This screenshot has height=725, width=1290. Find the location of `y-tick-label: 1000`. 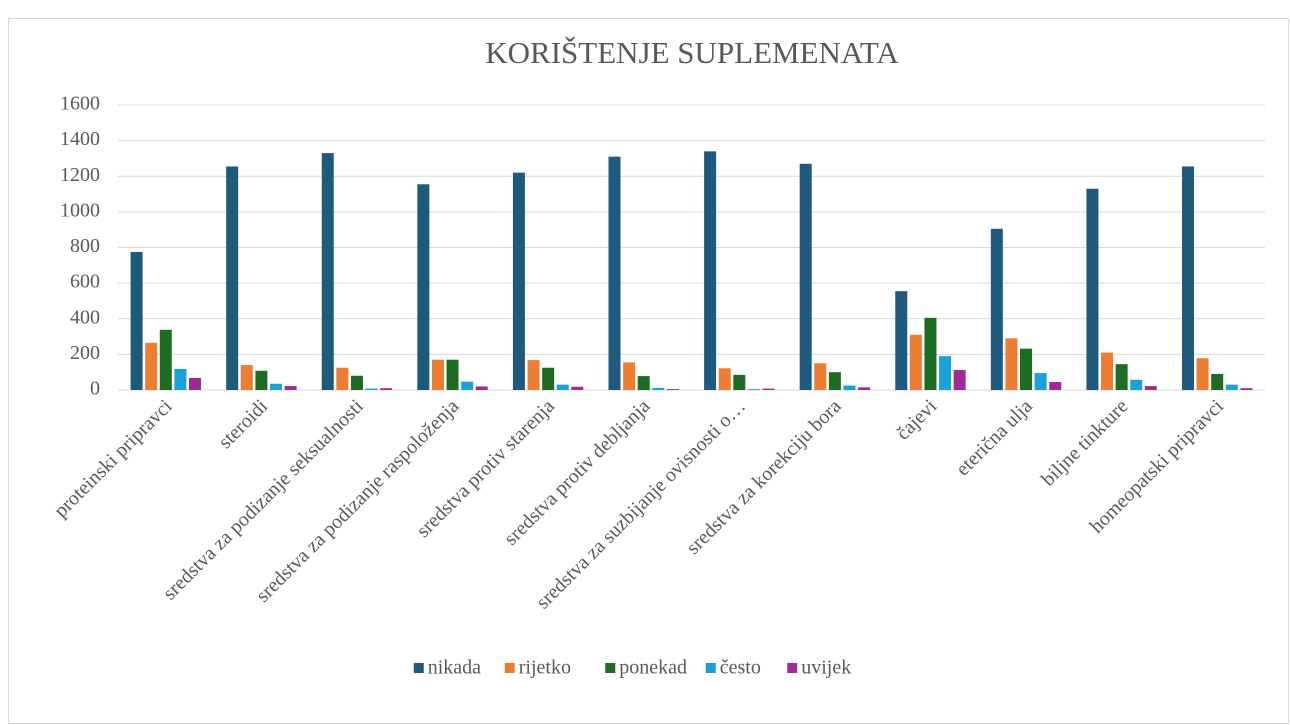

y-tick-label: 1000 is located at coordinates (80, 210).